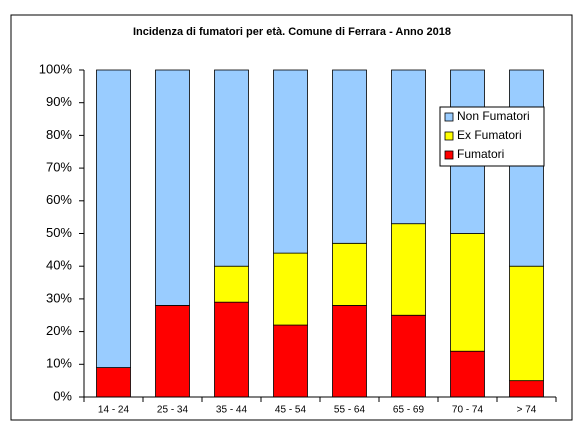  What do you see at coordinates (409, 410) in the screenshot?
I see `x-tick-label: 65 - 69` at bounding box center [409, 410].